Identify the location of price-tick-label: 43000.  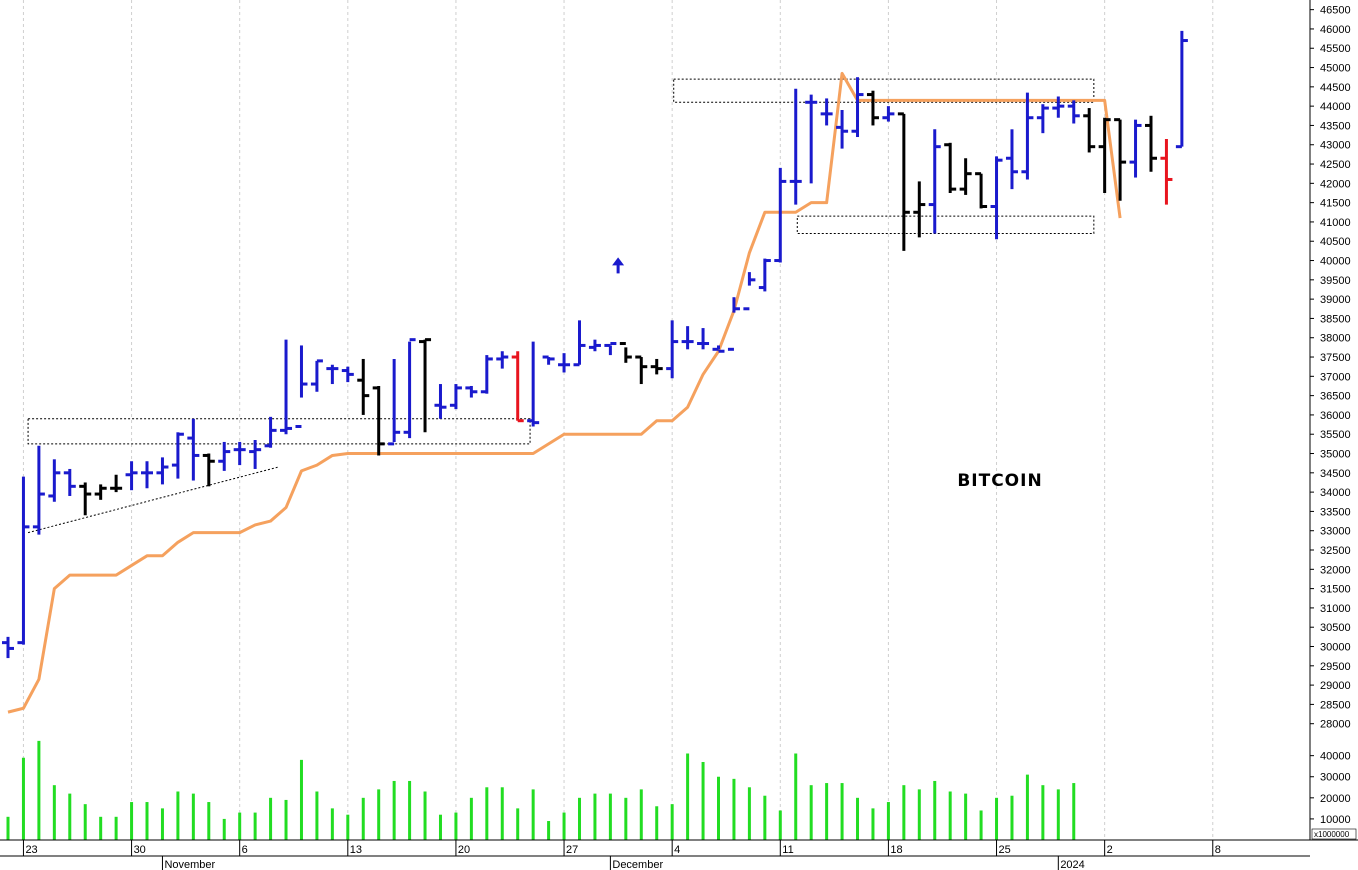
(1335, 146).